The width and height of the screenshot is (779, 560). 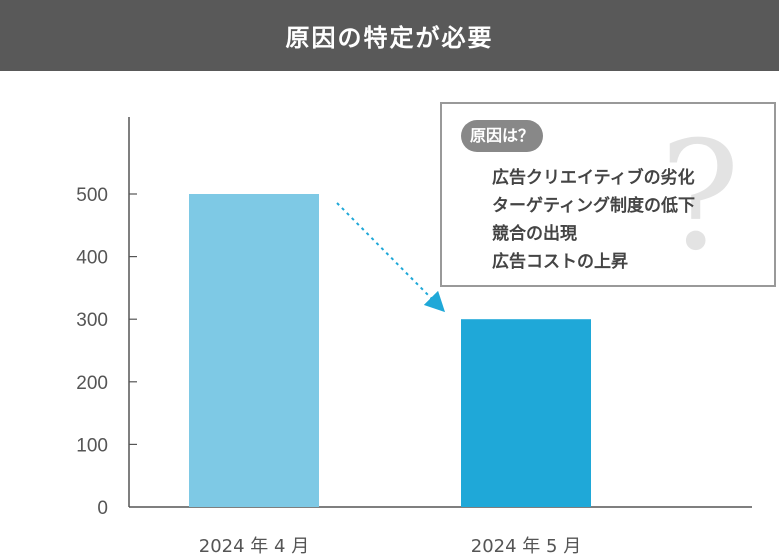 What do you see at coordinates (92, 445) in the screenshot?
I see `y-tick-label: 100` at bounding box center [92, 445].